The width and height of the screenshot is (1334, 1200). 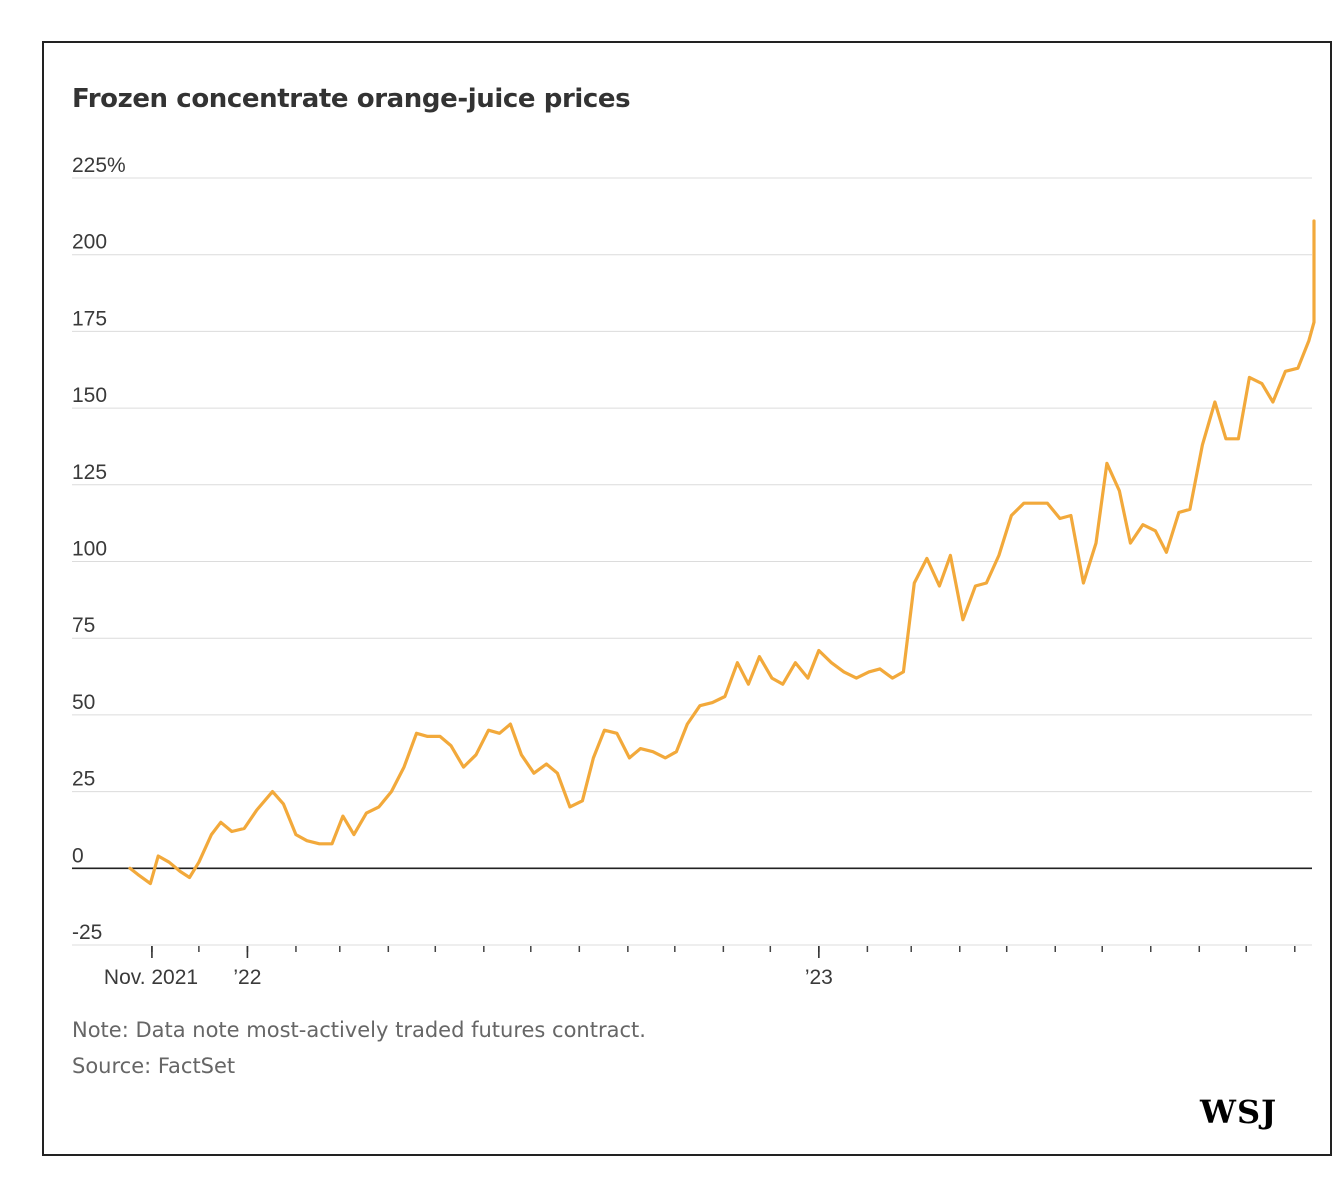 What do you see at coordinates (87, 932) in the screenshot?
I see `y-tick-label: -25` at bounding box center [87, 932].